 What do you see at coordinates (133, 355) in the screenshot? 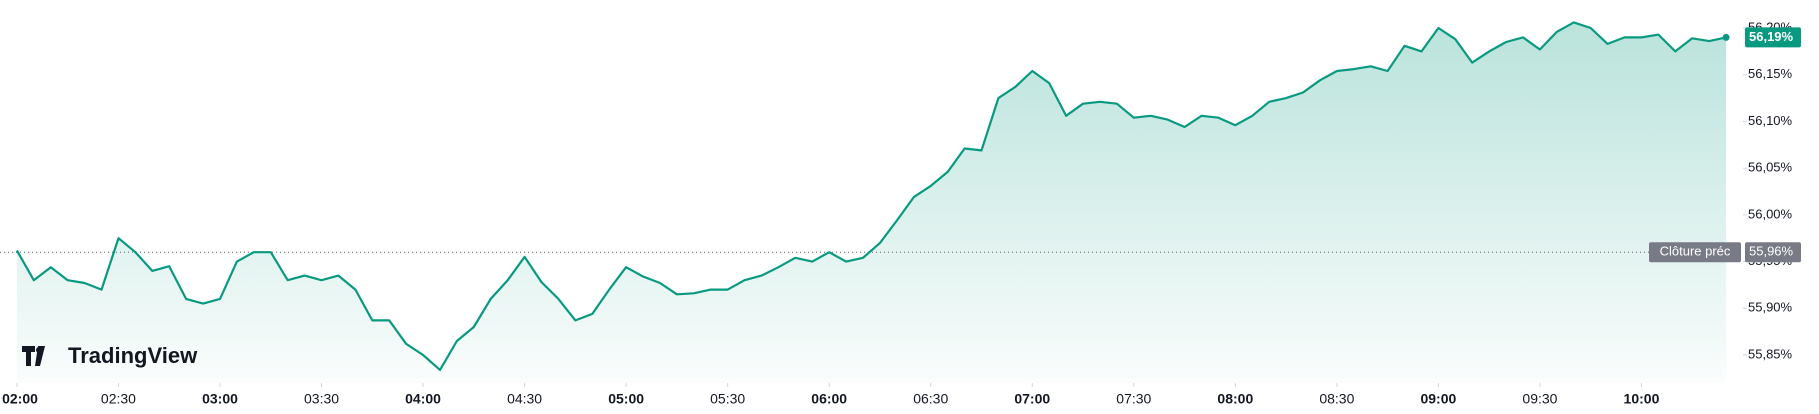
I see `logo-text: TradingView` at bounding box center [133, 355].